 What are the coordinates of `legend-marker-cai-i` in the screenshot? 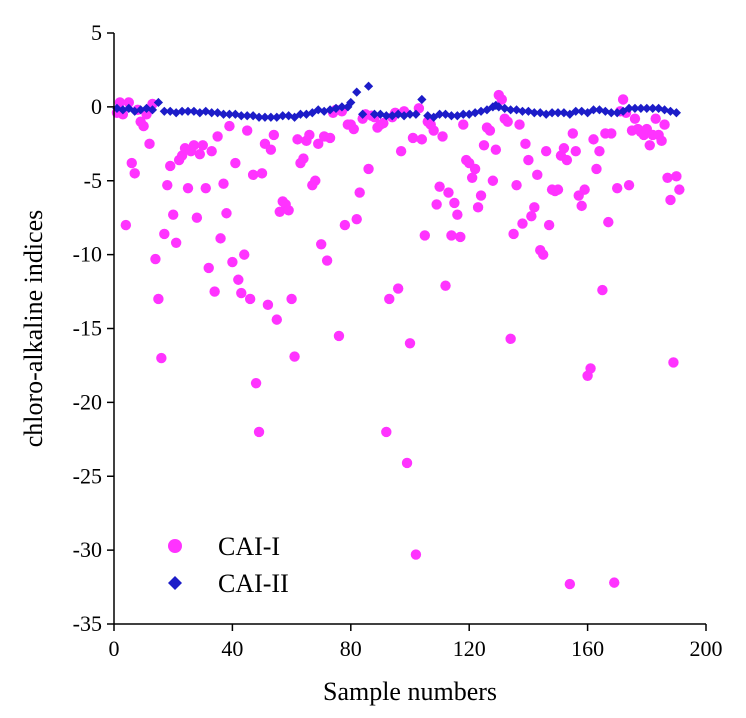 It's located at (175, 546).